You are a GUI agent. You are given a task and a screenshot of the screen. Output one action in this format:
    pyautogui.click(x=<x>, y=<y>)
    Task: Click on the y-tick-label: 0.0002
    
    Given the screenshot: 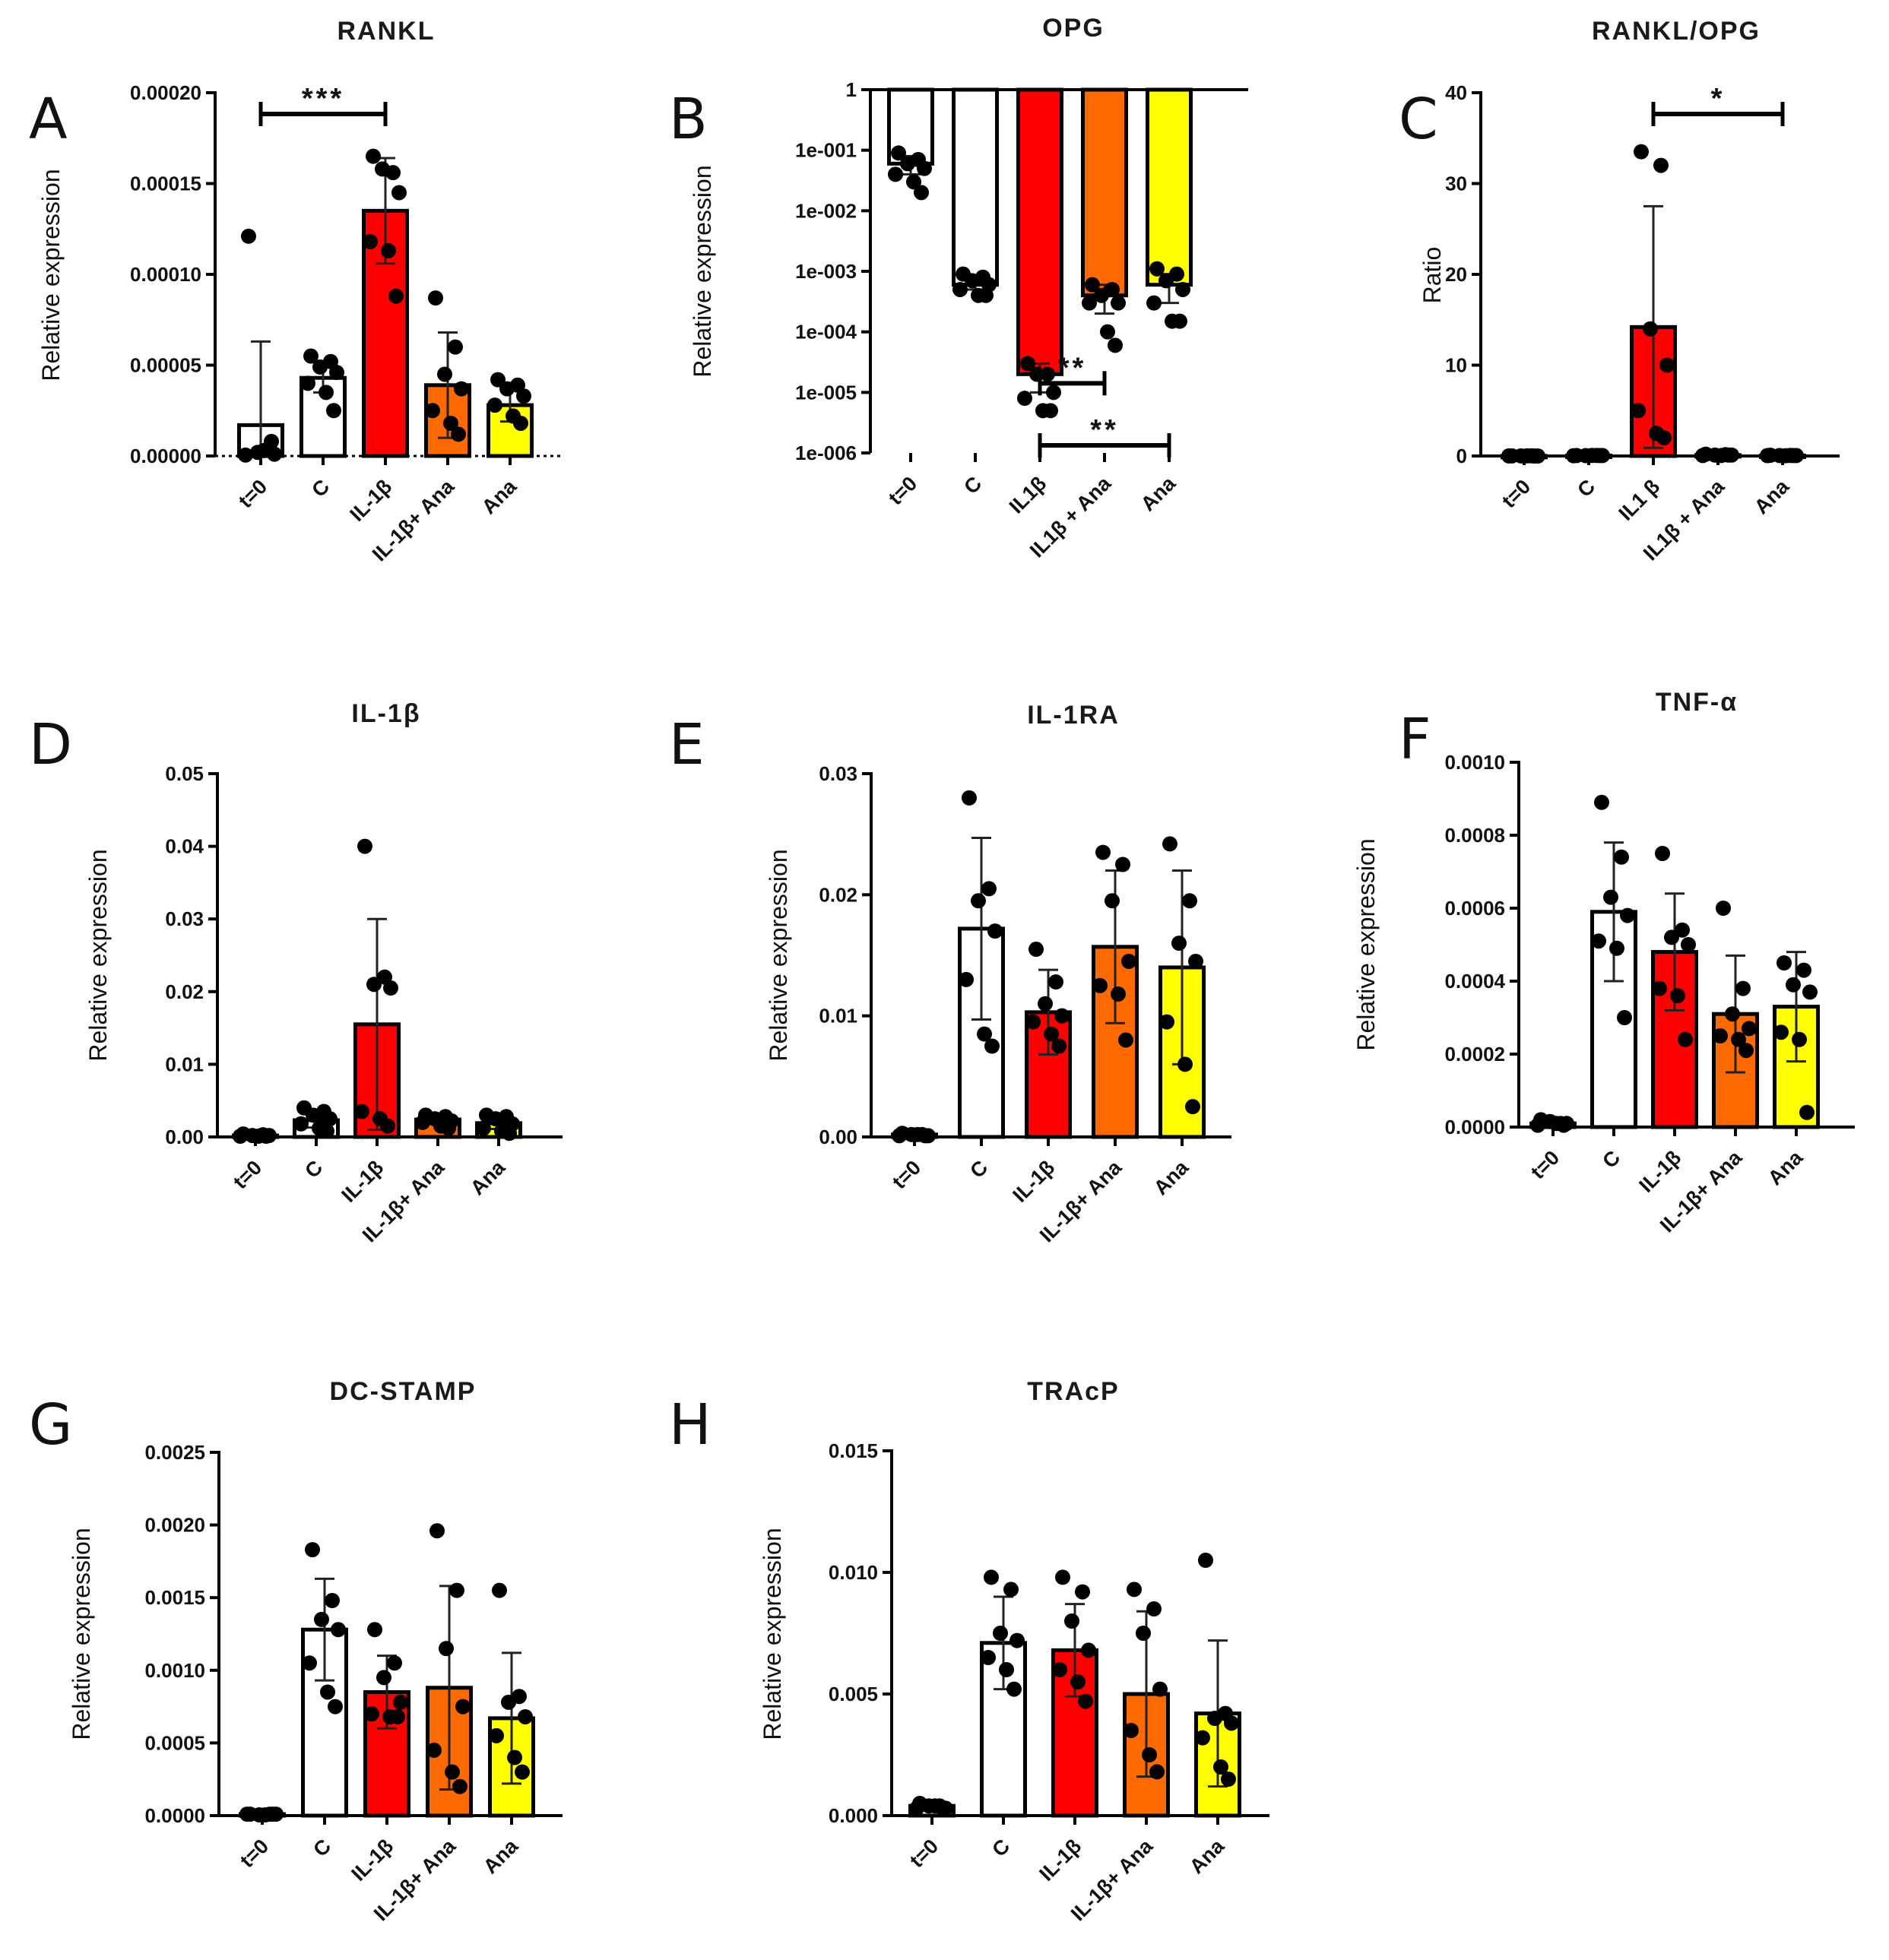 What is the action you would take?
    pyautogui.click(x=1474, y=1054)
    